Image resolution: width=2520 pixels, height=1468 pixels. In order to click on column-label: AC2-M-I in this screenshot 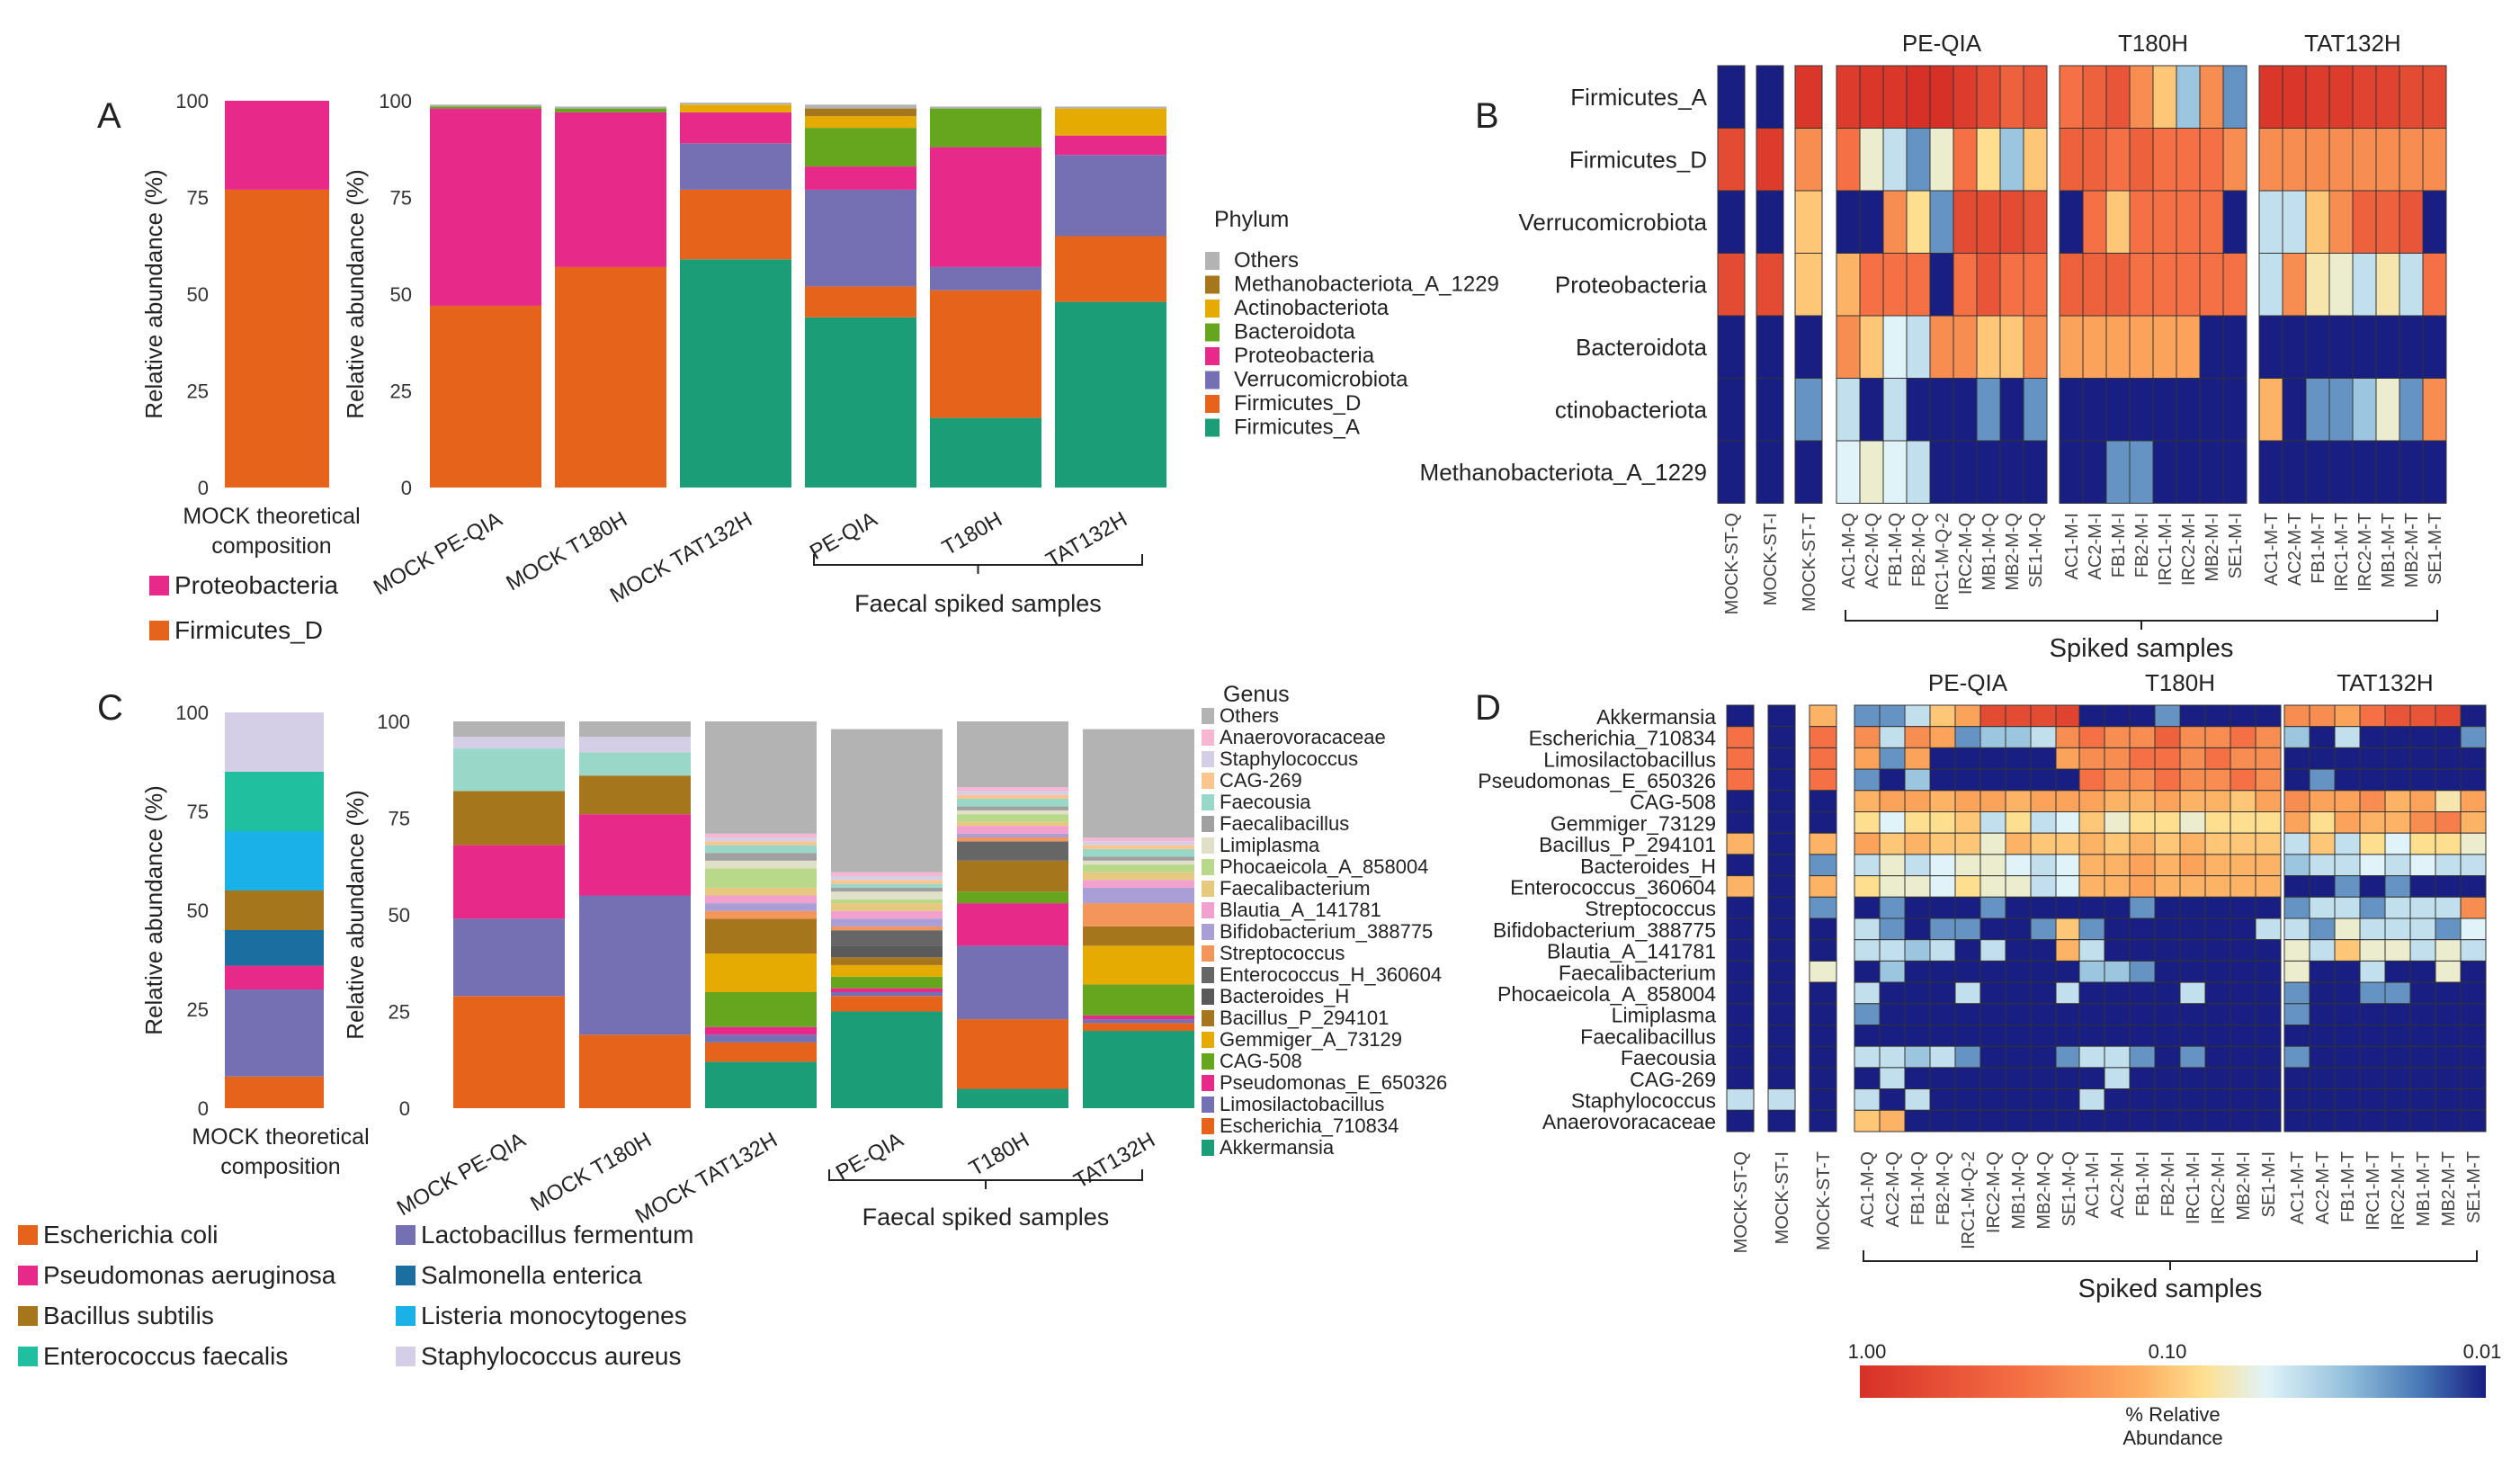, I will do `click(2095, 546)`.